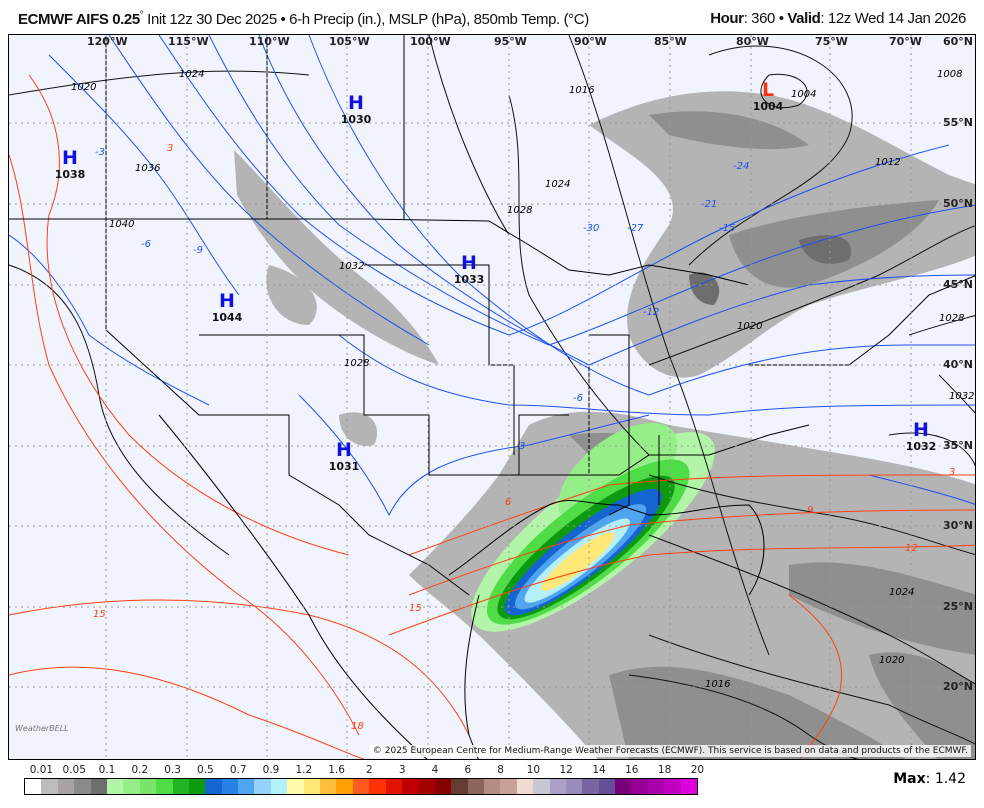  Describe the element at coordinates (958, 203) in the screenshot. I see `lat-label: 50°N` at that location.